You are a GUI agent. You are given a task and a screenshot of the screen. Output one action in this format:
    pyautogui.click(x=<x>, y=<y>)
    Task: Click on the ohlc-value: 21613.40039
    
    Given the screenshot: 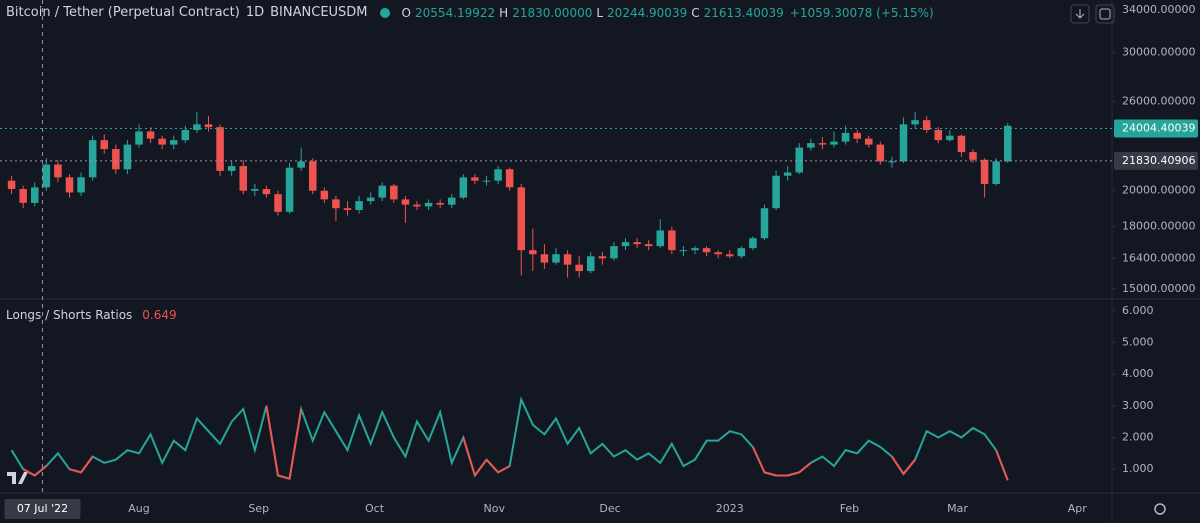 What is the action you would take?
    pyautogui.click(x=743, y=12)
    